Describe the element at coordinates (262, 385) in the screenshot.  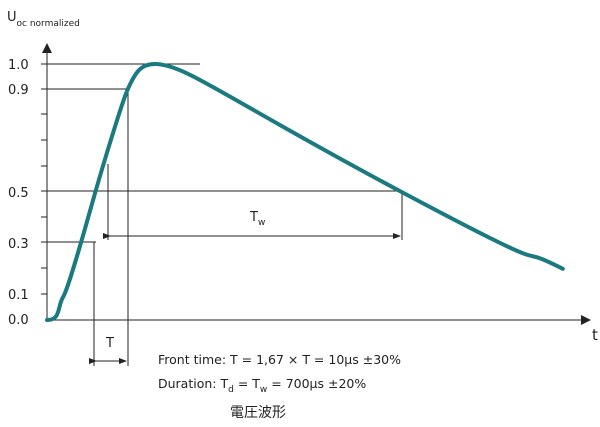
I see `duration-note: Duration: Td = Tw = 700μs ±20%` at that location.